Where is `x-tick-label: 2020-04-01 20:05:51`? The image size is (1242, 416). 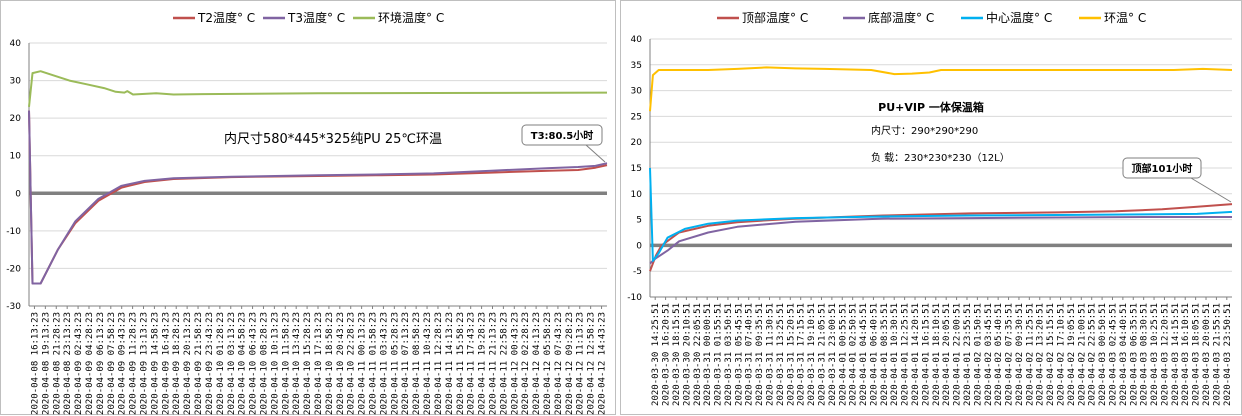 x-tick-label: 2020-04-01 20:05:51 is located at coordinates (947, 354).